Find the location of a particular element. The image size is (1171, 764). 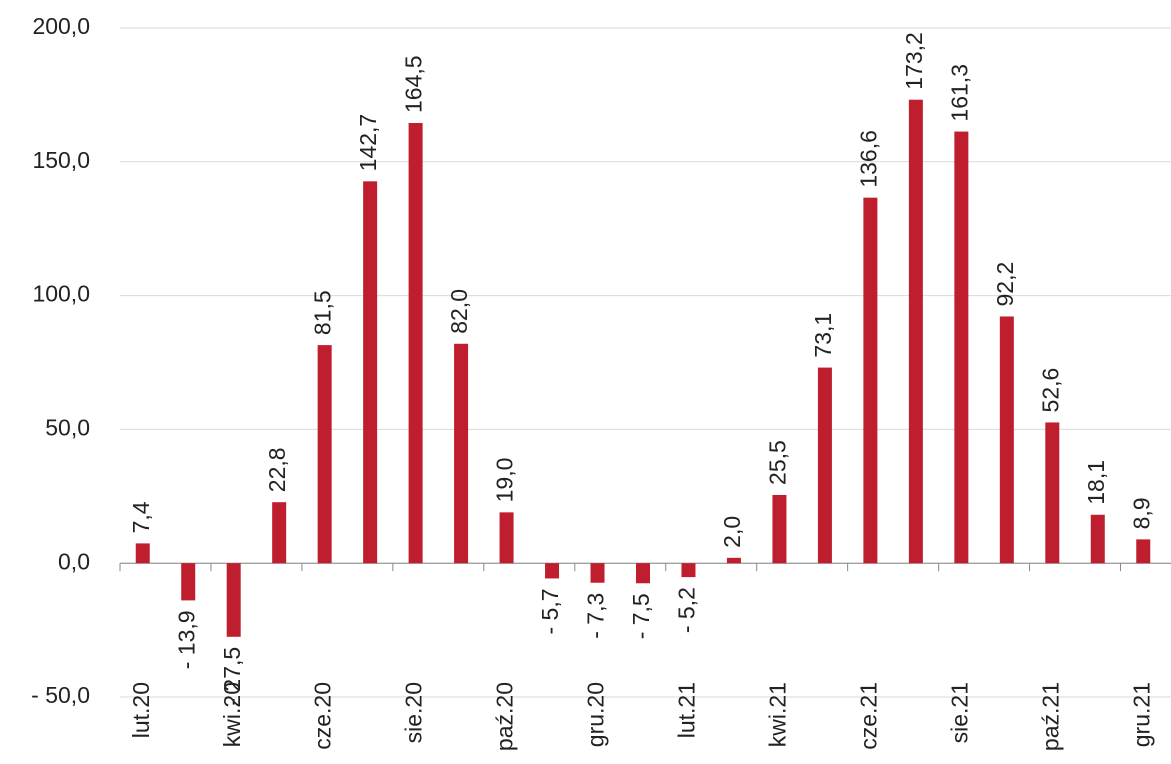

data-label: 73,1 is located at coordinates (823, 335).